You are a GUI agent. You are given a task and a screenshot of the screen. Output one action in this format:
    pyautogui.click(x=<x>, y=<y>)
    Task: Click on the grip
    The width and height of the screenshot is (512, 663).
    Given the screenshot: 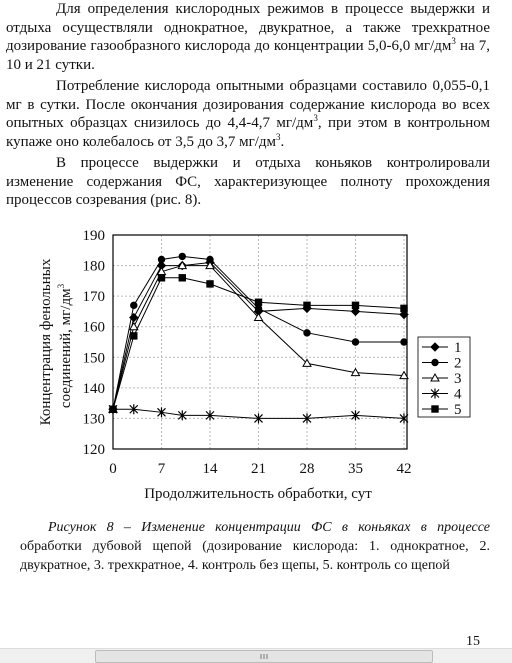 What is the action you would take?
    pyautogui.click(x=264, y=656)
    